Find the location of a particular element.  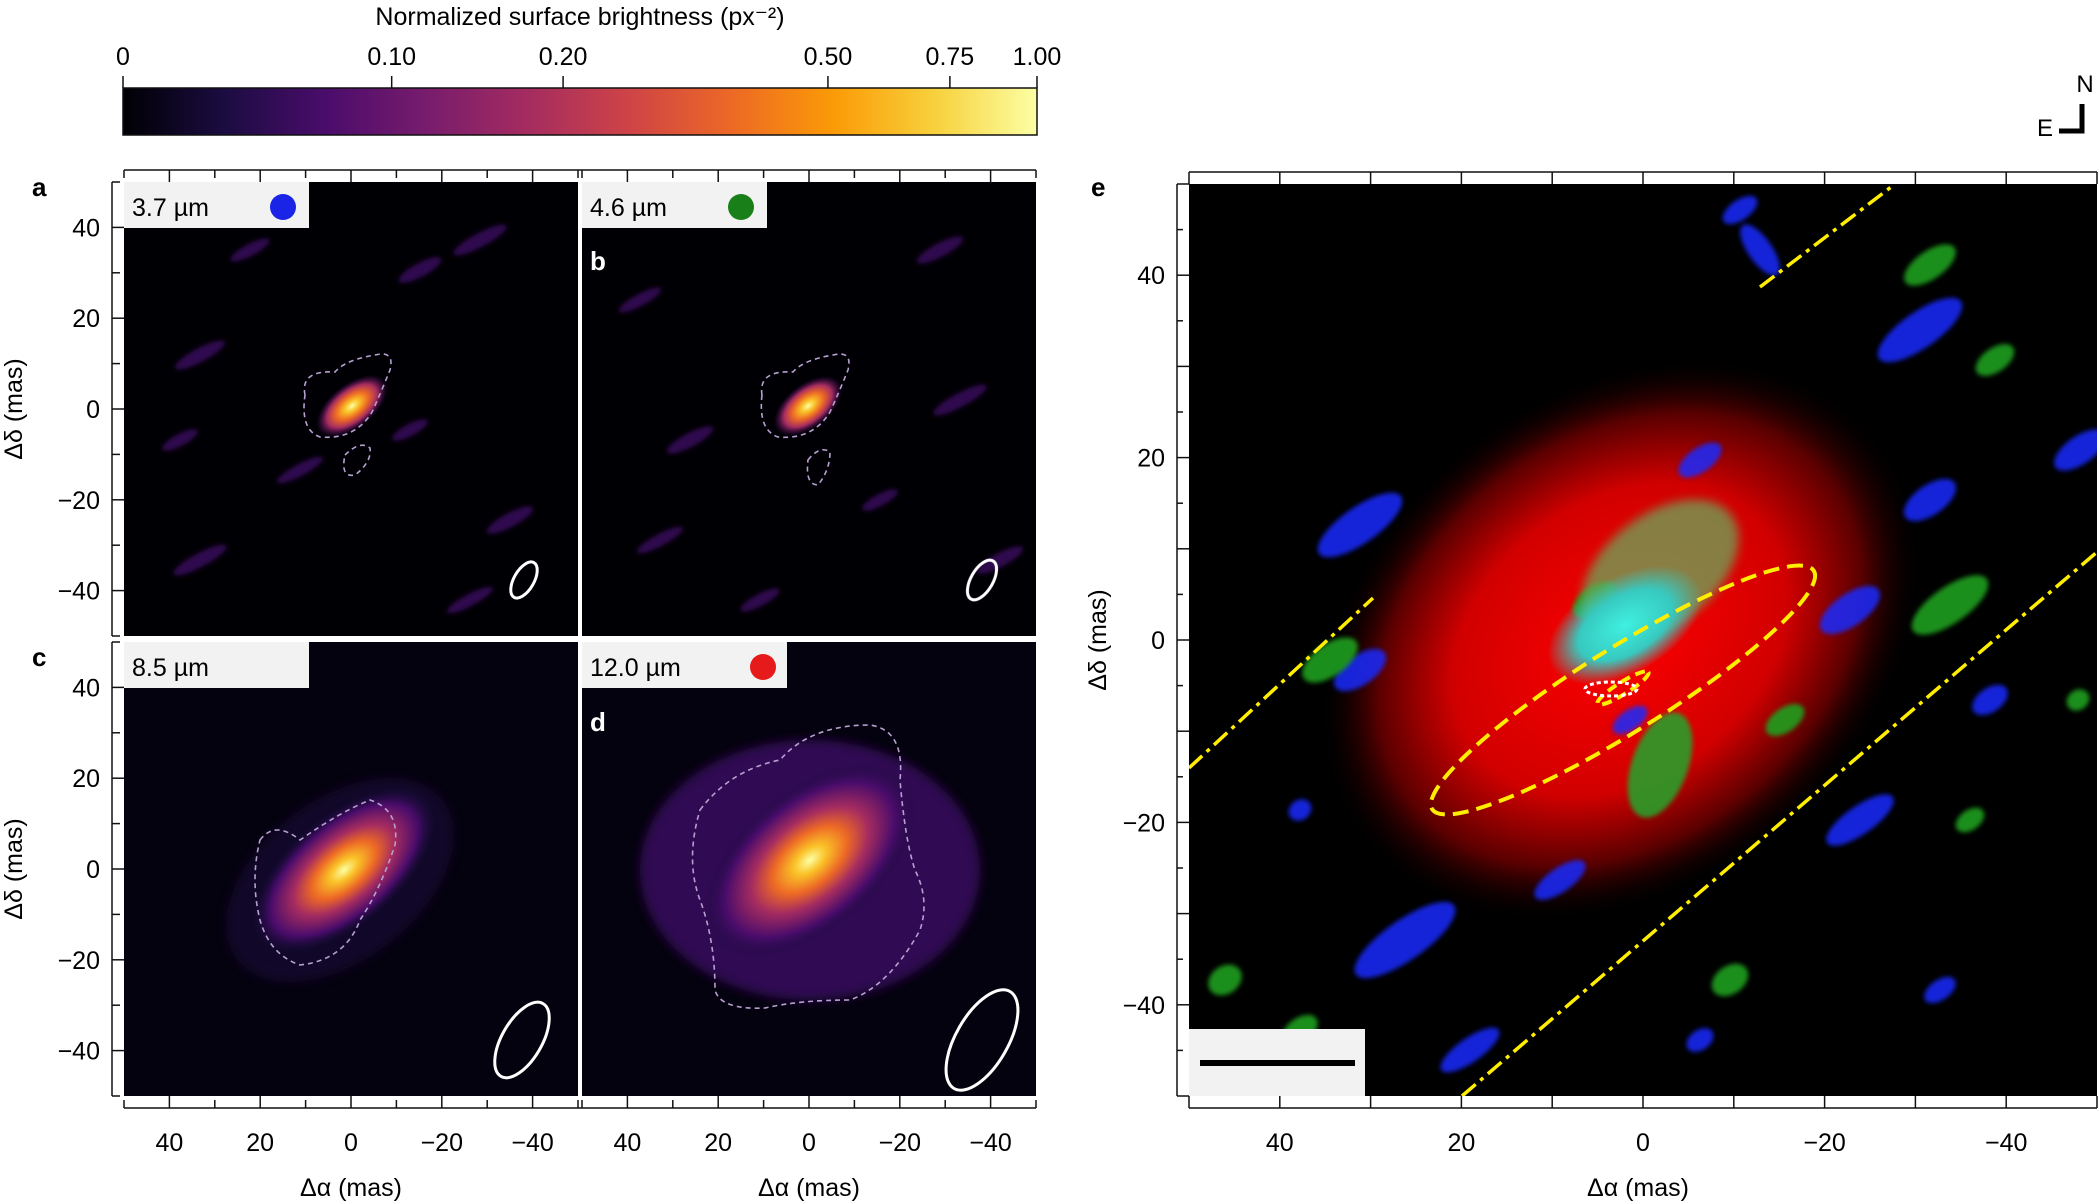

panel-b-color-marker is located at coordinates (741, 207).